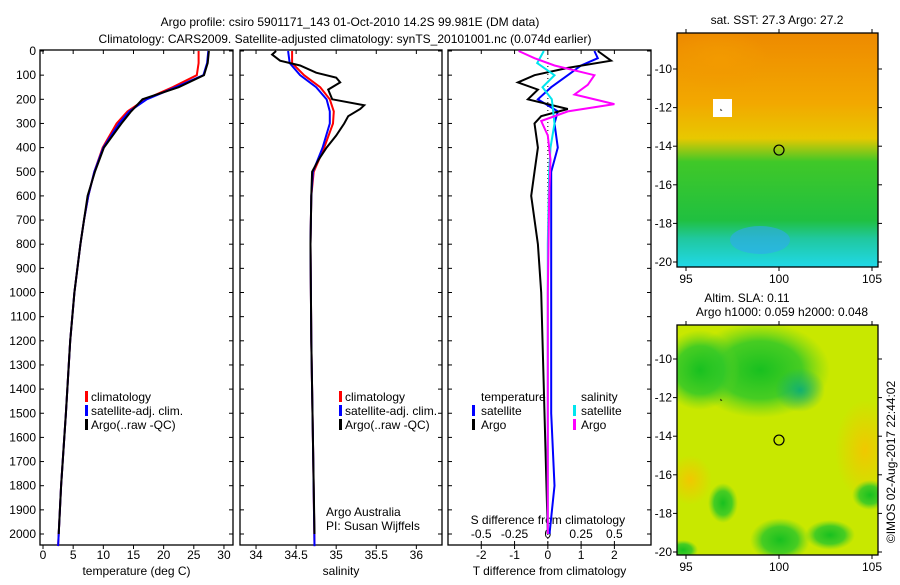  Describe the element at coordinates (134, 555) in the screenshot. I see `x-tick-label: 15` at that location.